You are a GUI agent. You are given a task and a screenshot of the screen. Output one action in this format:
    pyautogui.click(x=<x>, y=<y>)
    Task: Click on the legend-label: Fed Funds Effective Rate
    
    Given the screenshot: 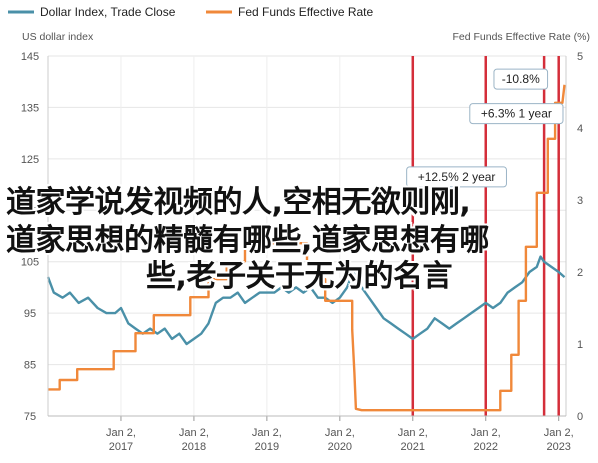 What is the action you would take?
    pyautogui.click(x=306, y=12)
    